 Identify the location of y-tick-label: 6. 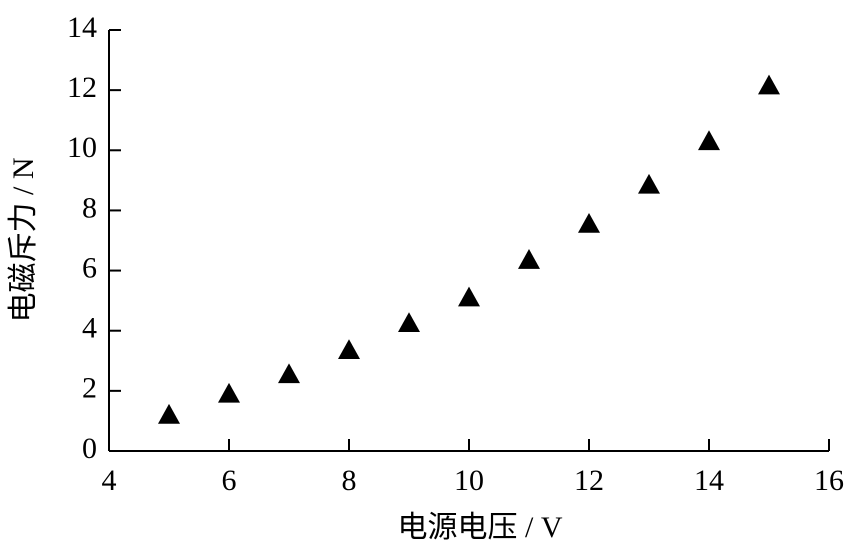
(89, 267).